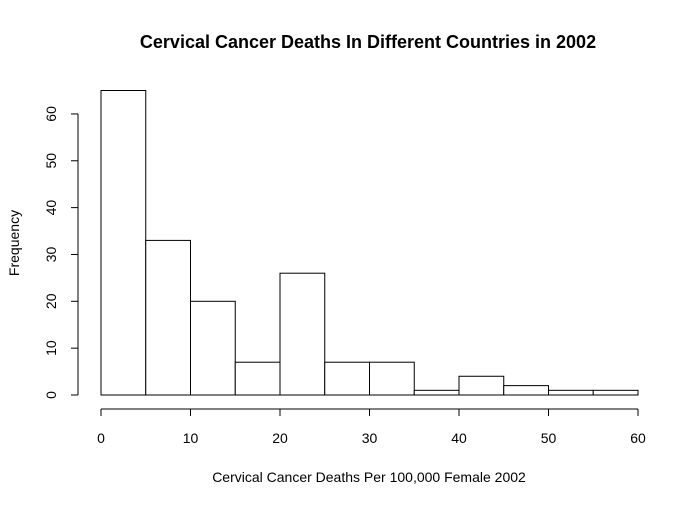  I want to click on x-tick-label-1: 10, so click(191, 438).